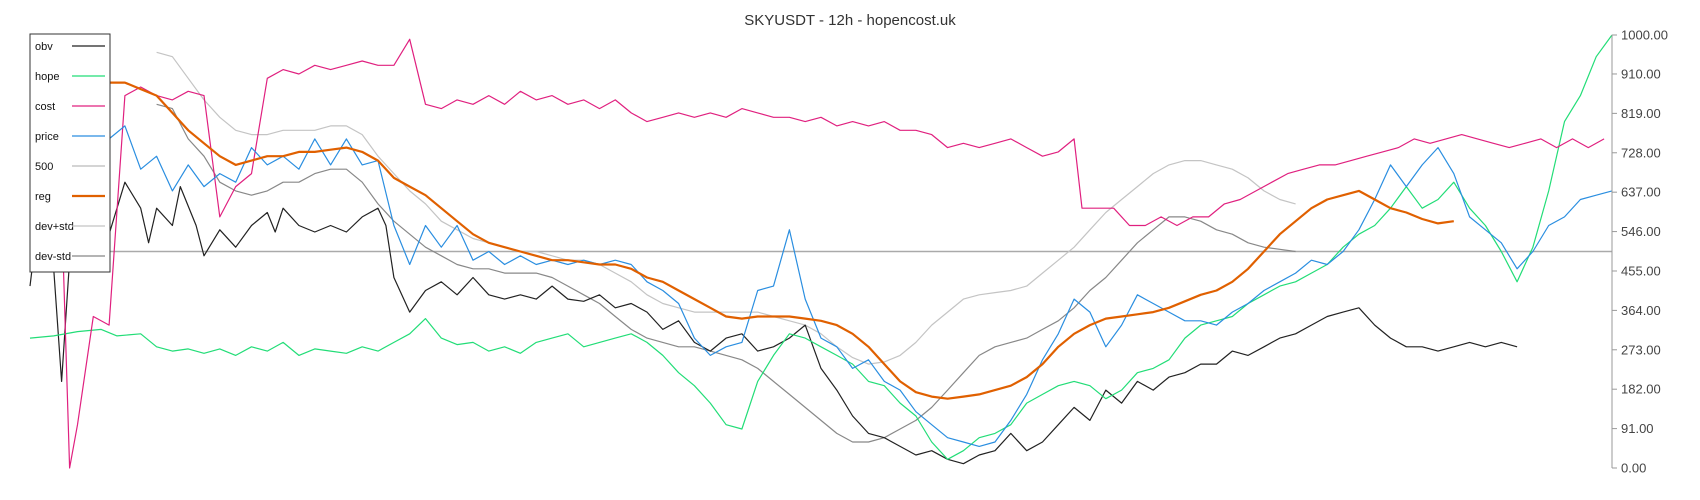  I want to click on legend-label-price: price, so click(47, 137).